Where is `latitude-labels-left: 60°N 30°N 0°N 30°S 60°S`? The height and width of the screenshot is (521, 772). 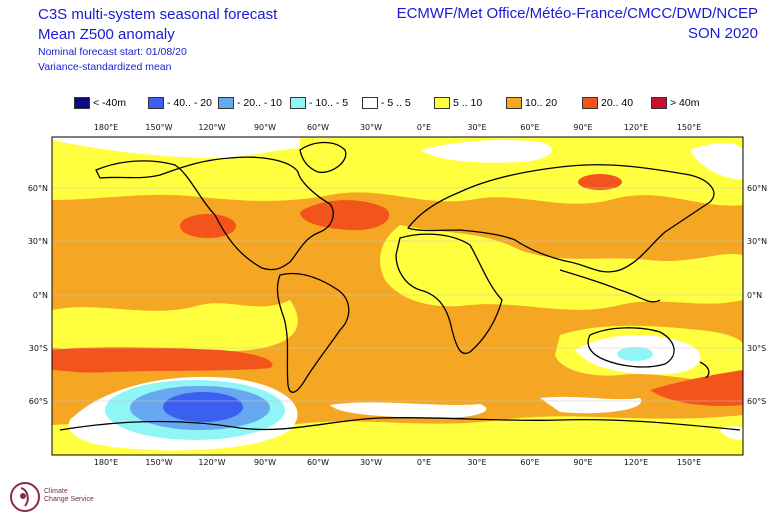
latitude-labels-left: 60°N 30°N 0°N 30°S 60°S is located at coordinates (38, 295).